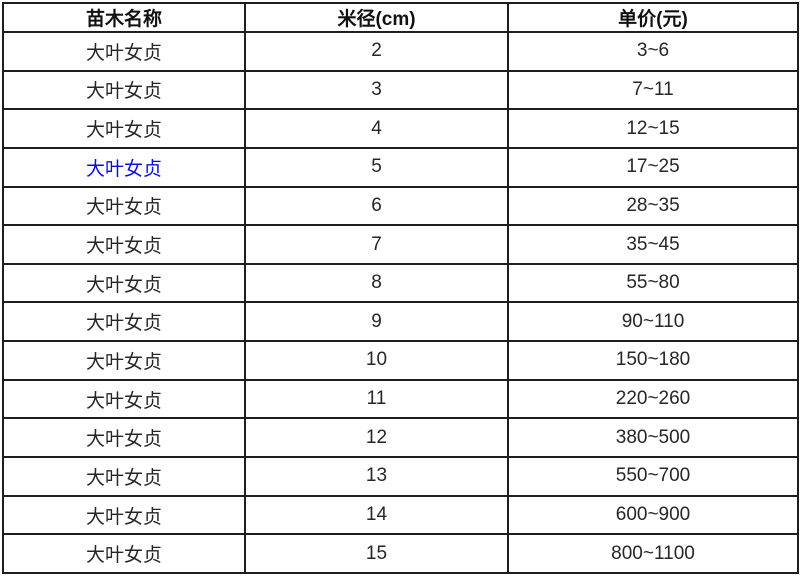 The width and height of the screenshot is (800, 582). I want to click on cell-unit-price: 55~80, so click(653, 283).